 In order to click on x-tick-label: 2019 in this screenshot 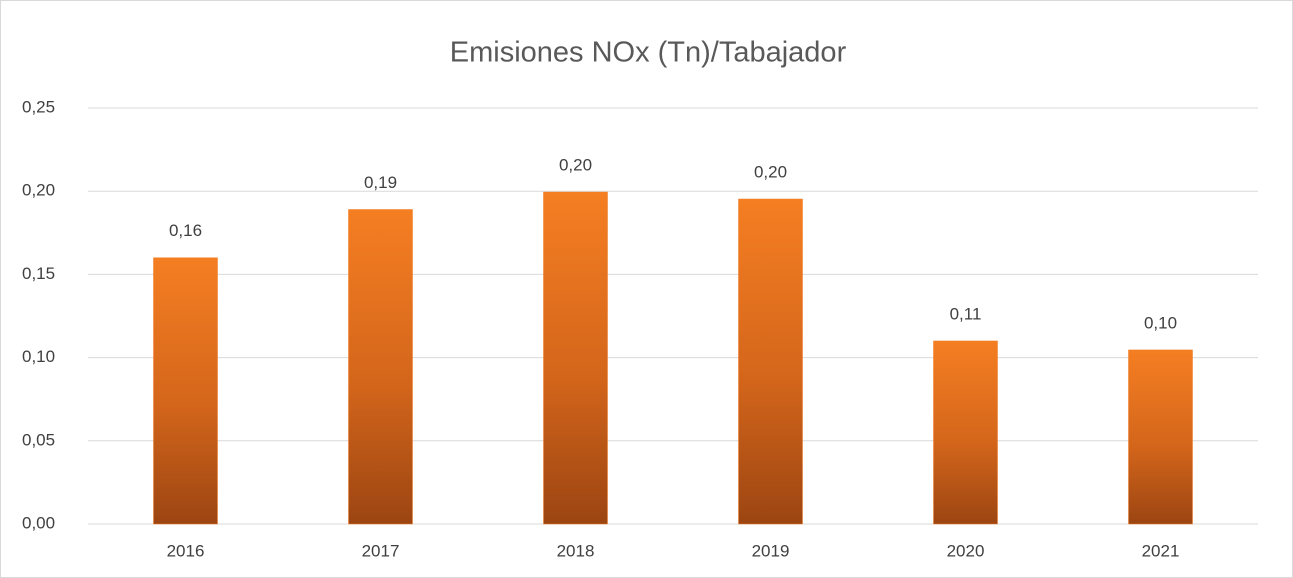, I will do `click(771, 550)`.